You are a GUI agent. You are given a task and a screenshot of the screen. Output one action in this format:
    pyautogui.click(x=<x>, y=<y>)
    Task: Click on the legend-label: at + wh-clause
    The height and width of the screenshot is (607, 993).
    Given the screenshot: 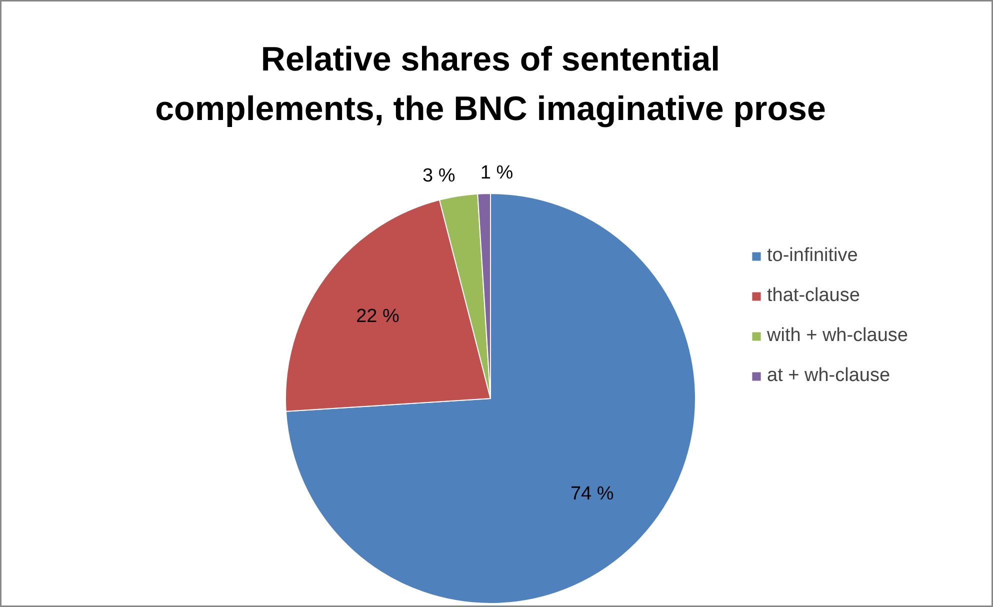 What is the action you would take?
    pyautogui.click(x=828, y=376)
    